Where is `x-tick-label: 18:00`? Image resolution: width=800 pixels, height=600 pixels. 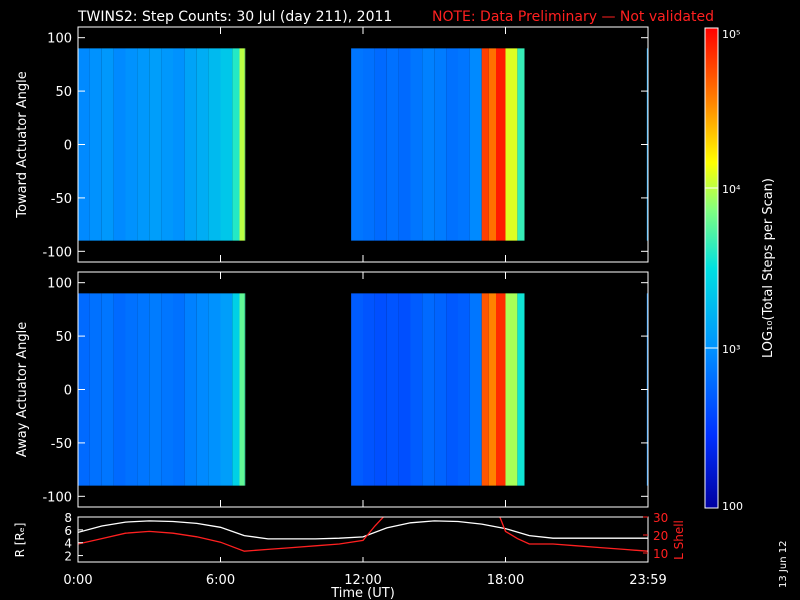 x-tick-label: 18:00 is located at coordinates (505, 580).